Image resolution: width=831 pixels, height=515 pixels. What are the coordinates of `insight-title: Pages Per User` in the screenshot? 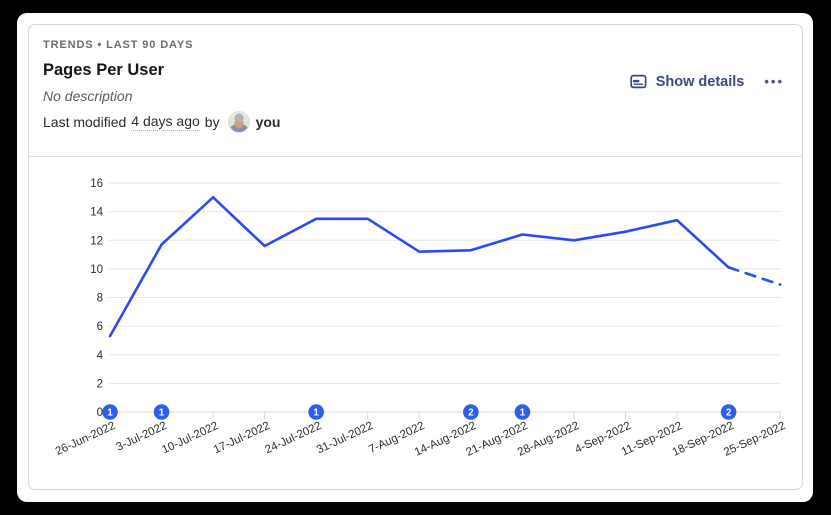 It's located at (104, 70).